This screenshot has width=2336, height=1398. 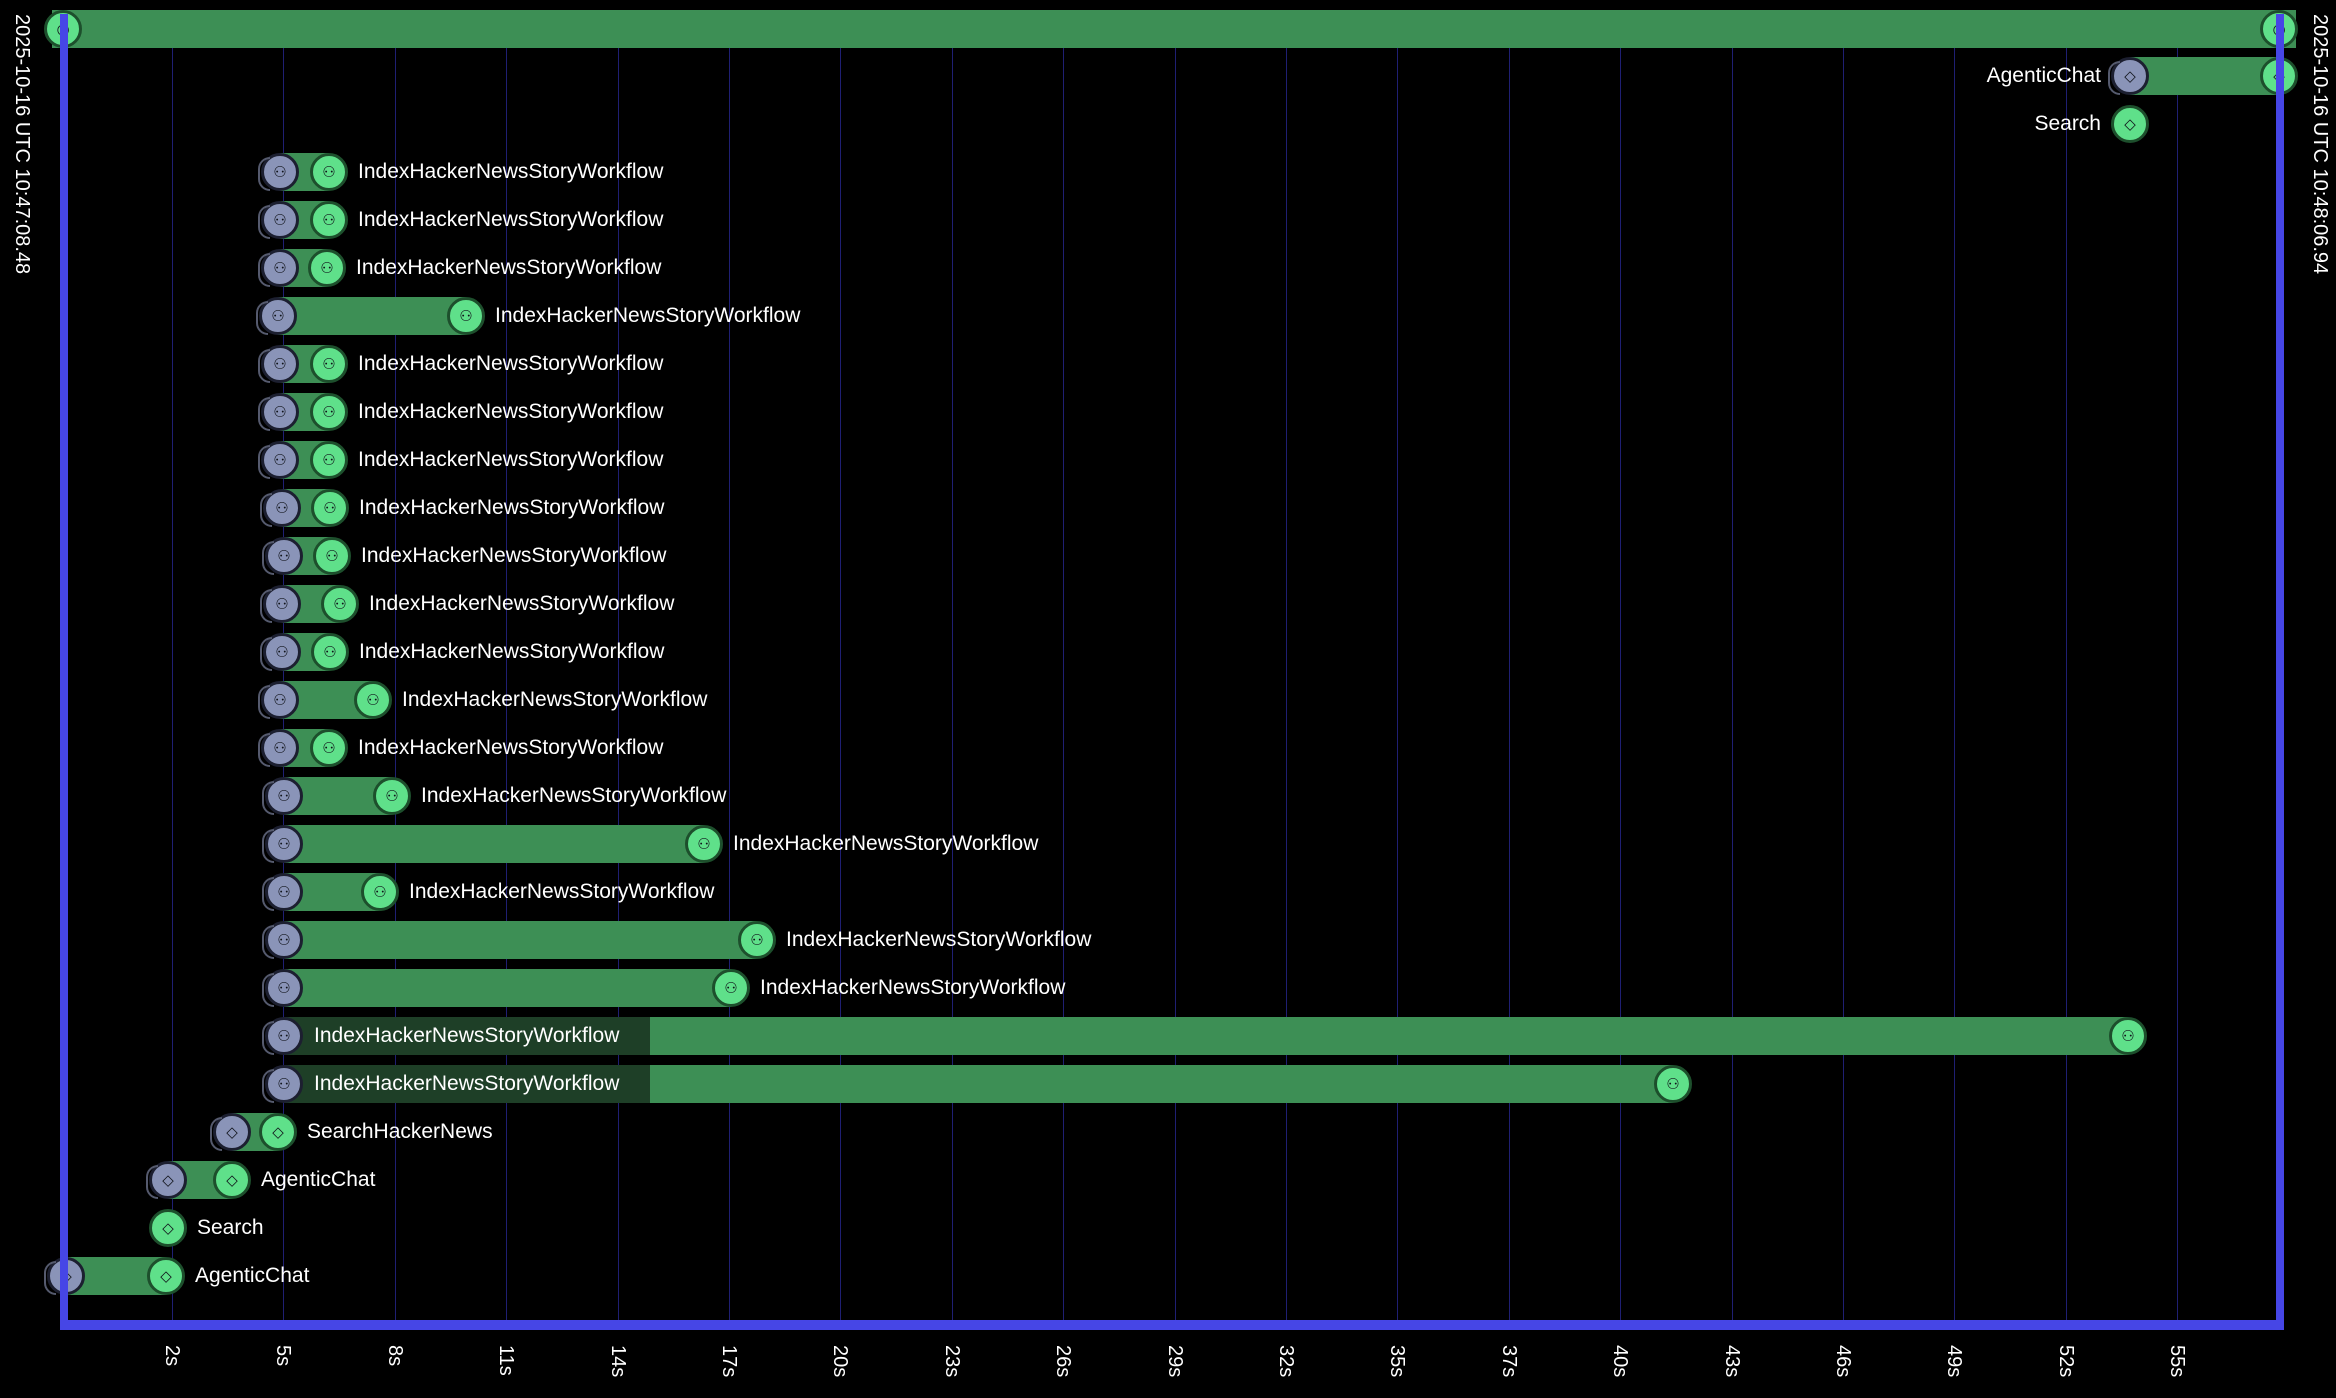 I want to click on tick-label: 2s, so click(x=172, y=1356).